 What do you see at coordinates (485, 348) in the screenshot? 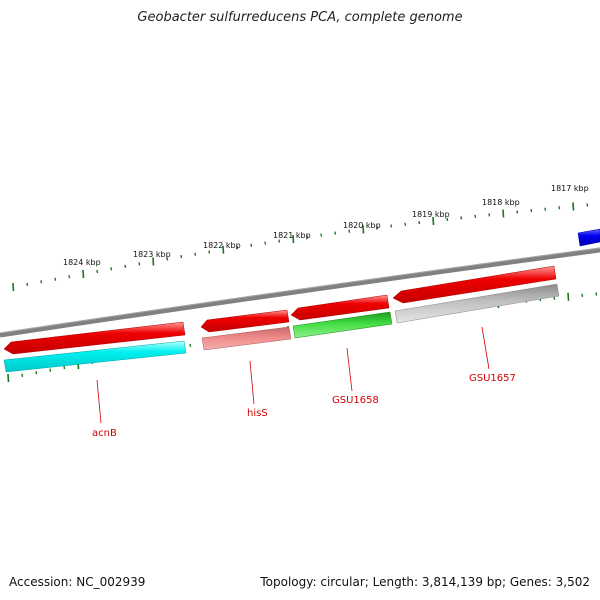
I see `leader-line-GSU1657` at bounding box center [485, 348].